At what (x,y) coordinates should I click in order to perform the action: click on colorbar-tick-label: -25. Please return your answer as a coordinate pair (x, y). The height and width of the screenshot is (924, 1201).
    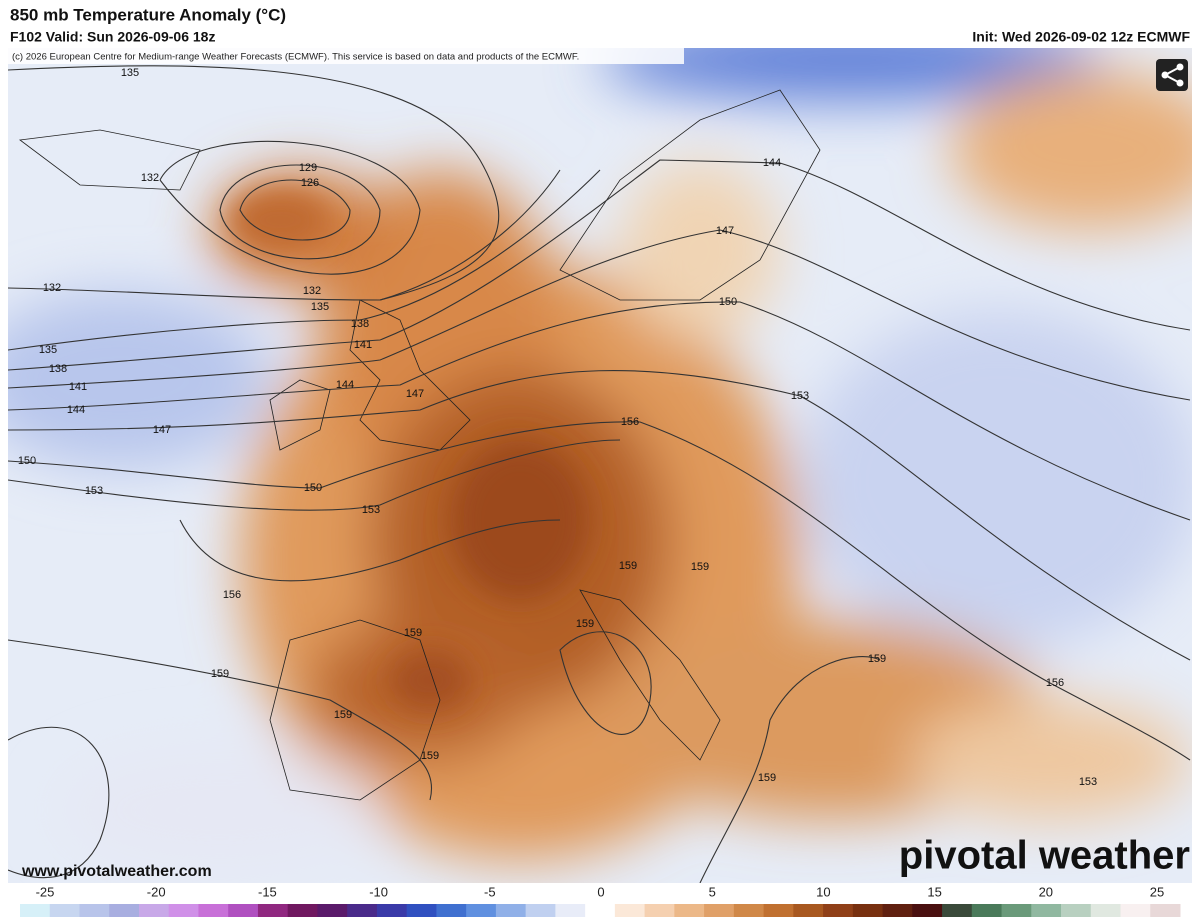
    Looking at the image, I should click on (45, 891).